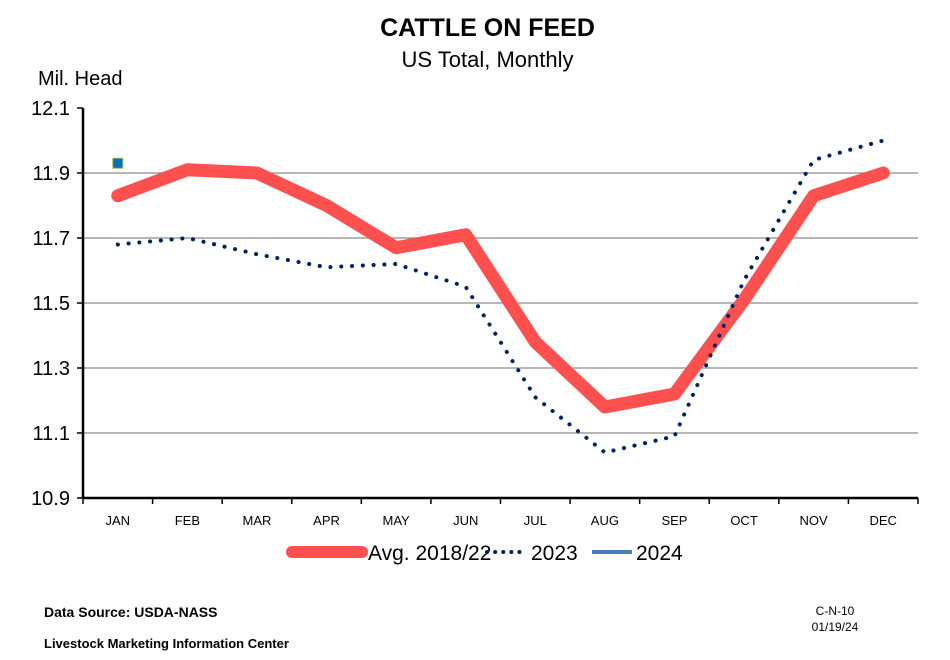 Image resolution: width=950 pixels, height=660 pixels. What do you see at coordinates (835, 619) in the screenshot?
I see `chart-code: C-N-10 01/19/24` at bounding box center [835, 619].